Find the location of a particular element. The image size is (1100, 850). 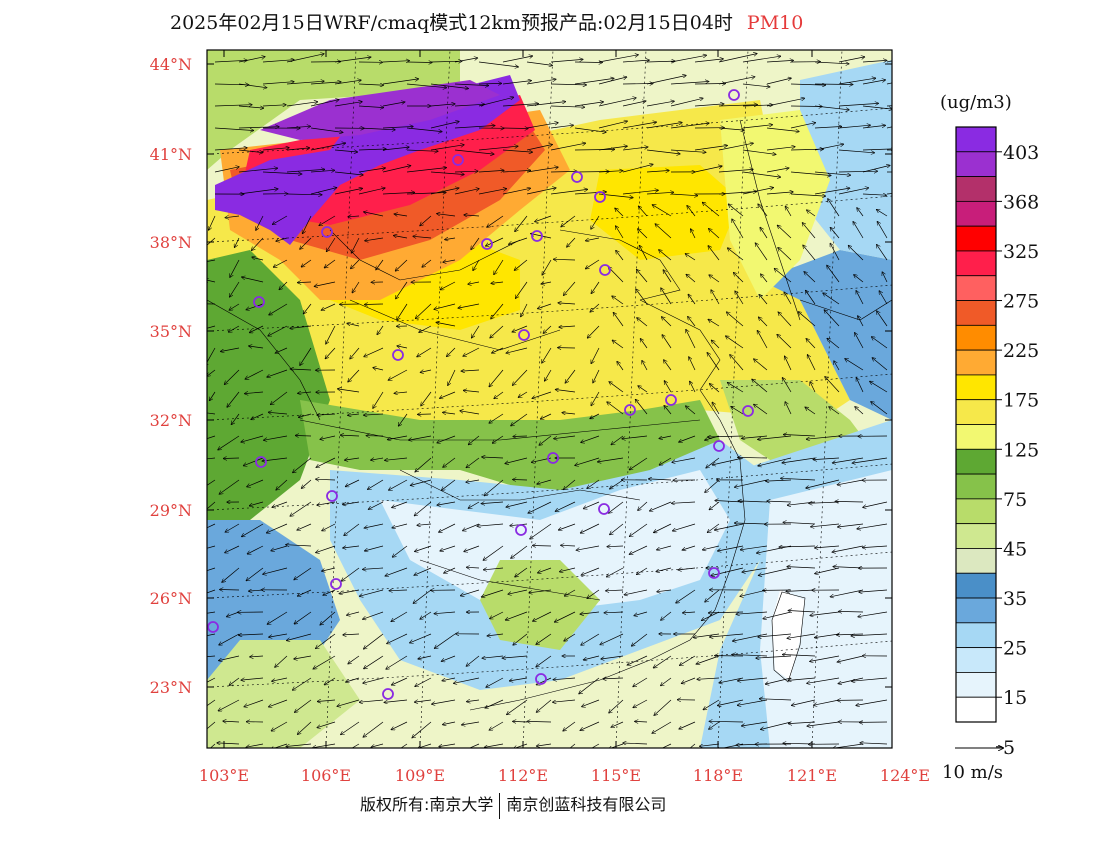

lat-label: 23°N is located at coordinates (171, 687).